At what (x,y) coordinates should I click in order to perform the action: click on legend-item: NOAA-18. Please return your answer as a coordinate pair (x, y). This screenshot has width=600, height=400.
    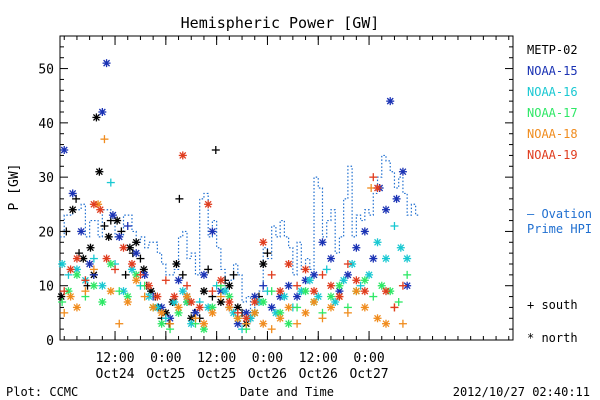
    Looking at the image, I should click on (552, 134).